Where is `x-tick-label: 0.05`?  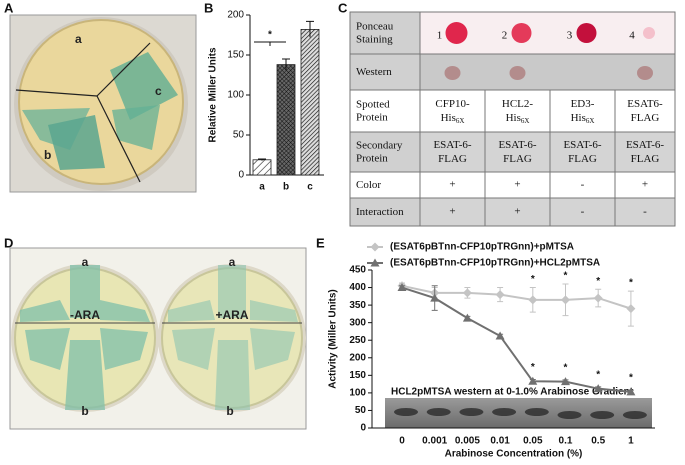 x-tick-label: 0.05 is located at coordinates (533, 441).